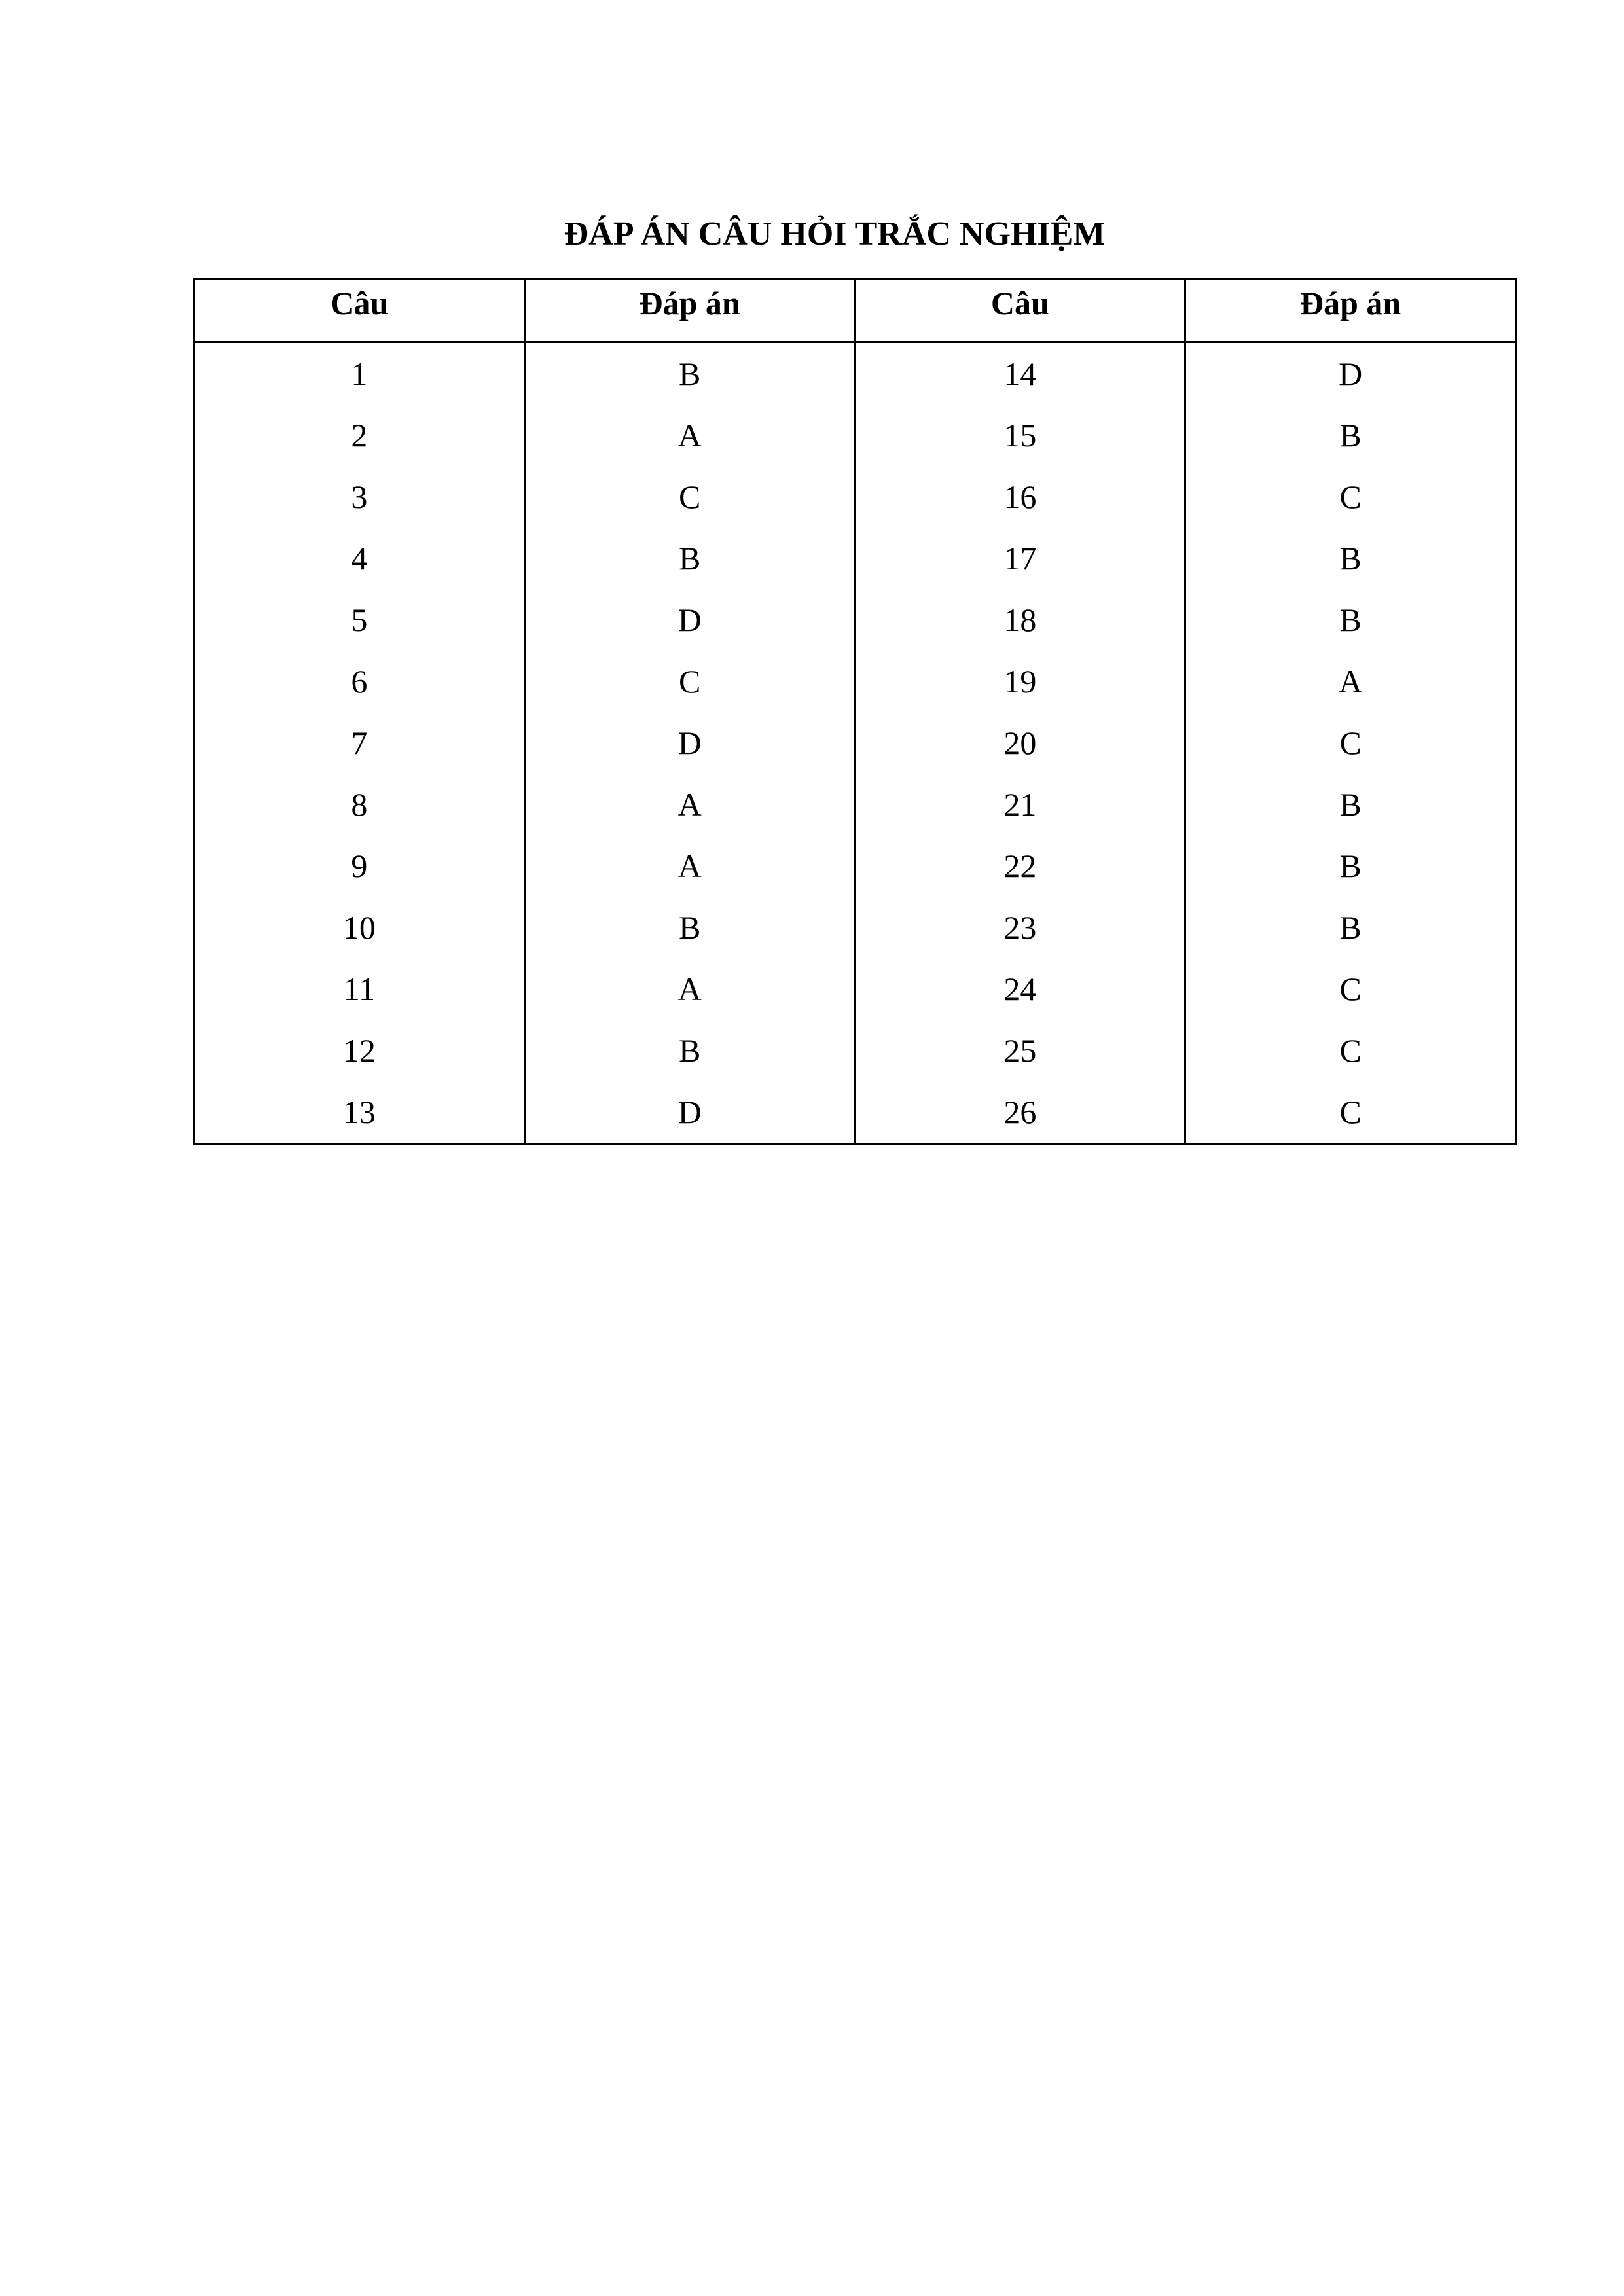 The width and height of the screenshot is (1624, 2296). What do you see at coordinates (359, 682) in the screenshot?
I see `question-number: 6` at bounding box center [359, 682].